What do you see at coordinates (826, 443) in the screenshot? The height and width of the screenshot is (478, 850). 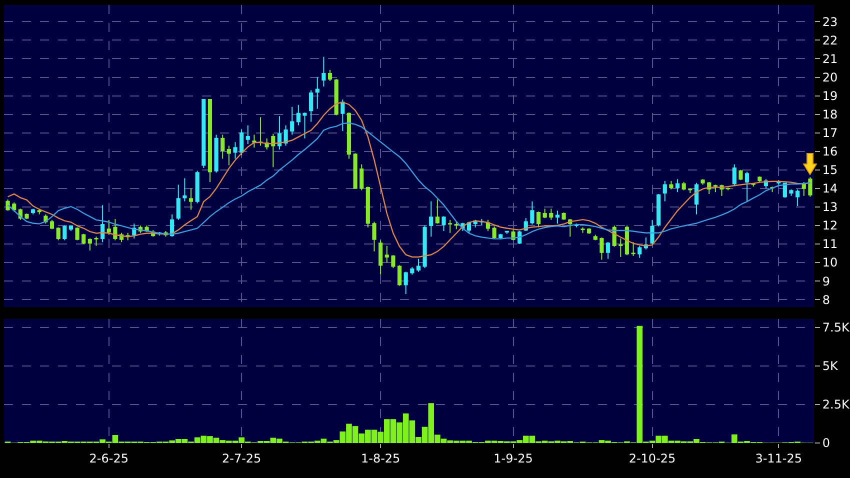 I see `y-tick-label: 0` at bounding box center [826, 443].